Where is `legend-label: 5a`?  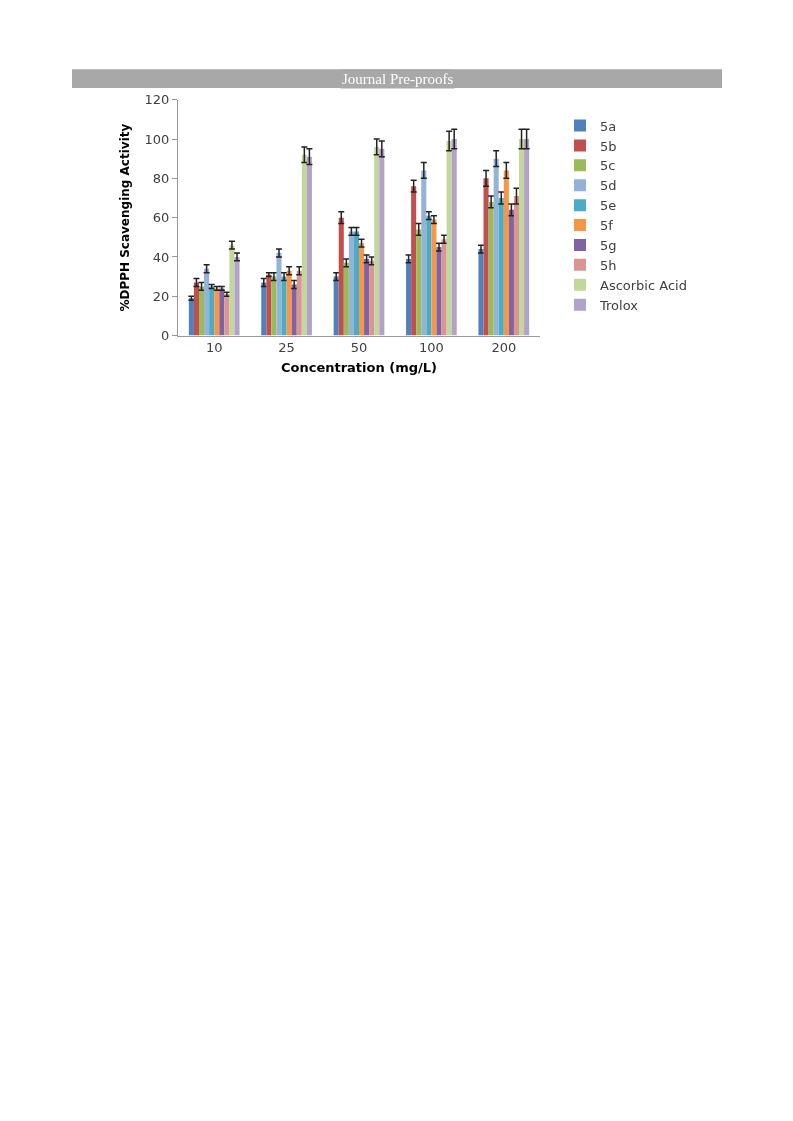
legend-label: 5a is located at coordinates (608, 126).